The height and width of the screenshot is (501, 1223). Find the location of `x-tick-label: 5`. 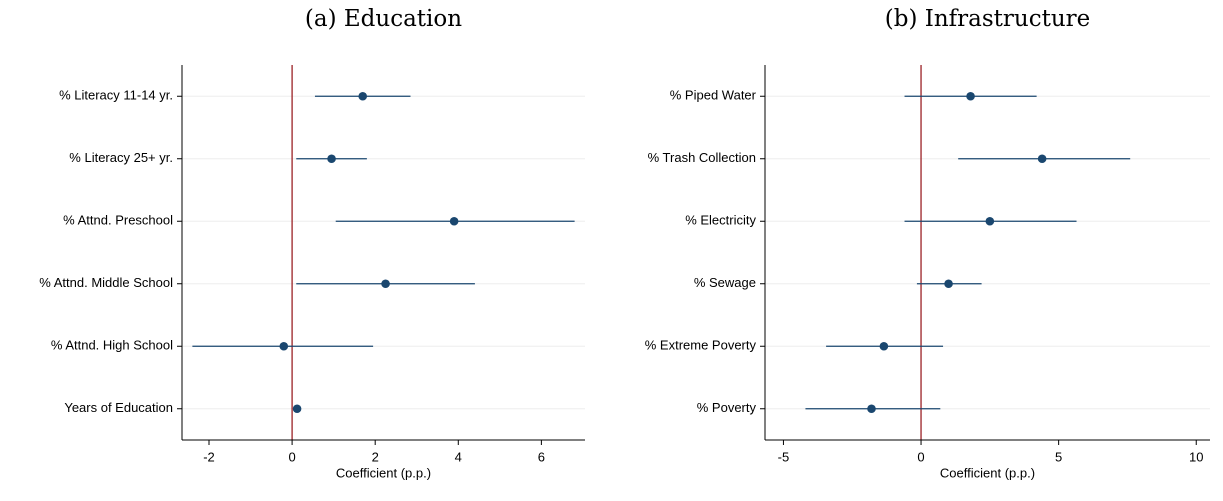

x-tick-label: 5 is located at coordinates (1058, 456).